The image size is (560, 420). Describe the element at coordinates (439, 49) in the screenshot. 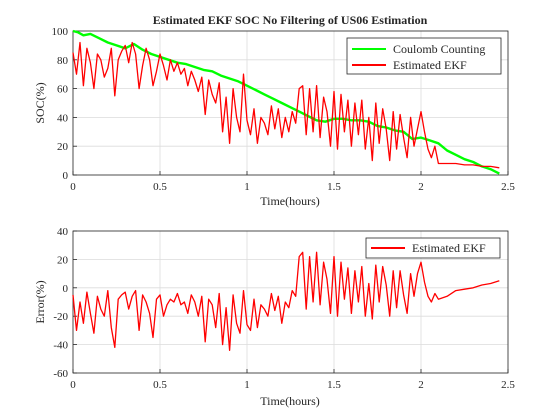

I see `legend-label-coulomb: Coulomb Counting` at that location.